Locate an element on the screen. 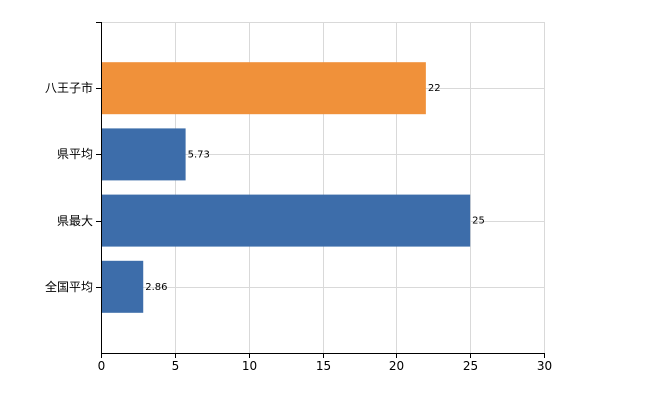  x-tick-label: 20 is located at coordinates (396, 366).